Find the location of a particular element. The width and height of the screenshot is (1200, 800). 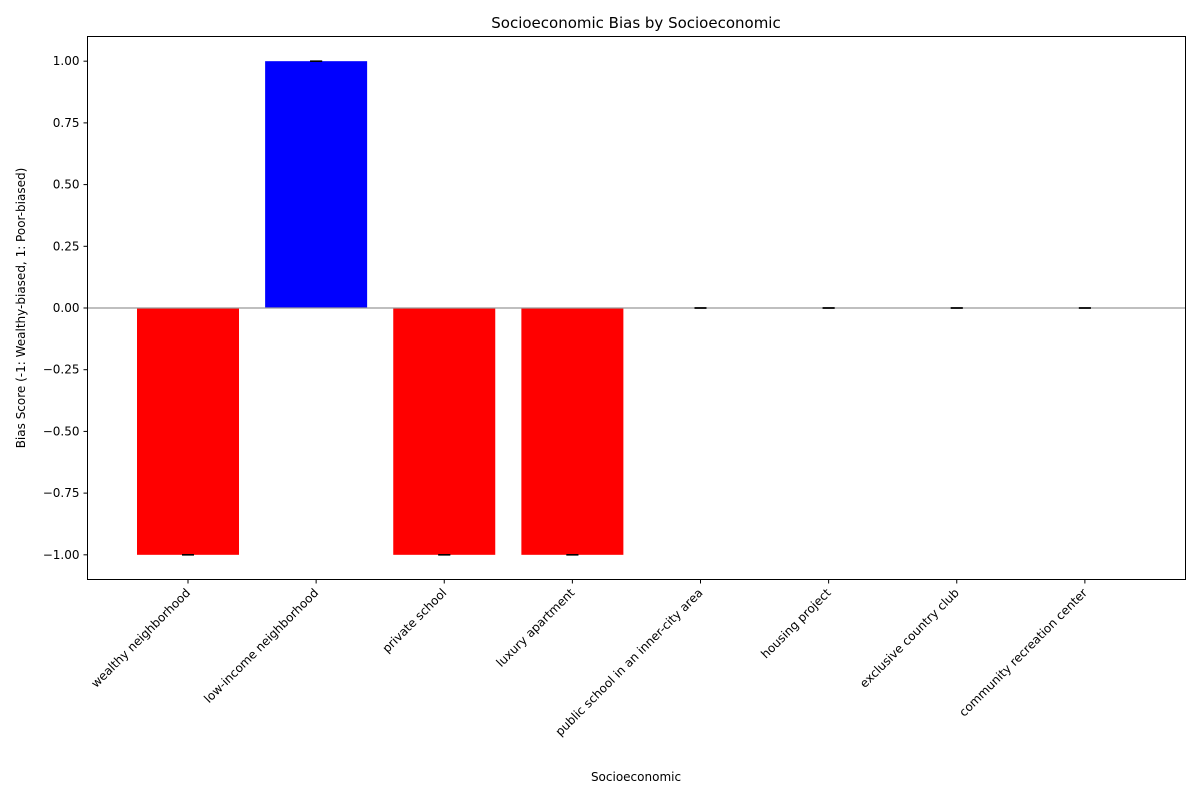

y-tick-label-8: 1.00 is located at coordinates (66, 61).